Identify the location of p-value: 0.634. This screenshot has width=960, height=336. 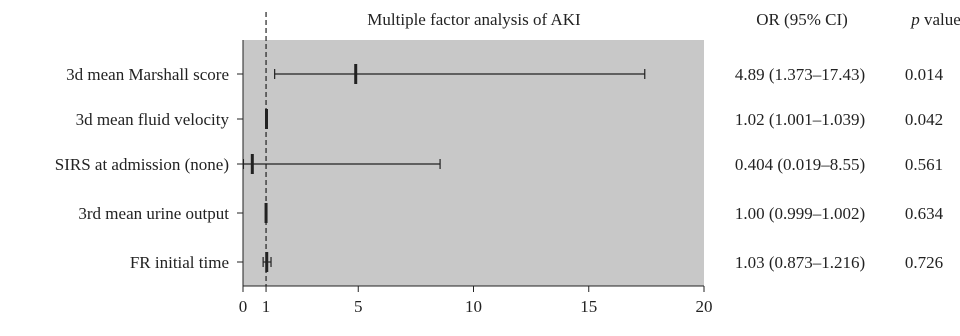
(924, 213).